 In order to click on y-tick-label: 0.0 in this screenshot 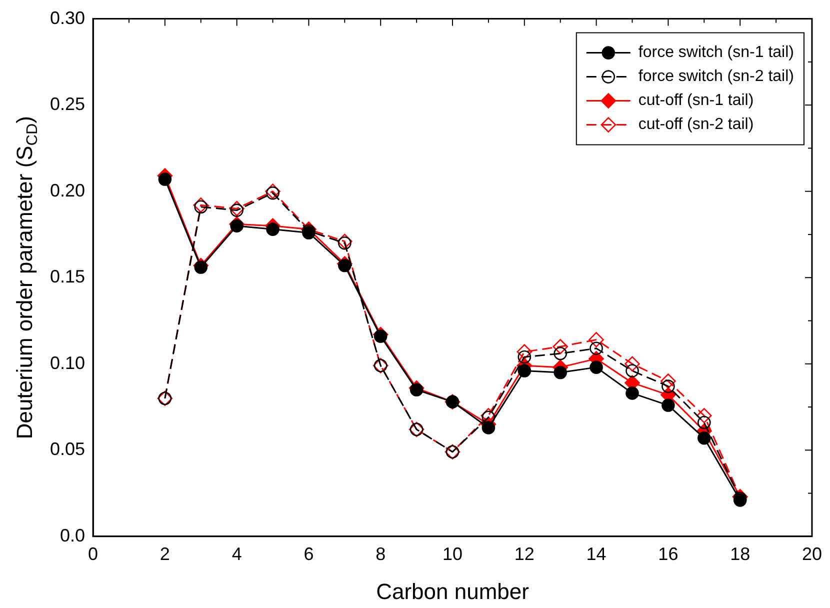, I will do `click(73, 535)`.